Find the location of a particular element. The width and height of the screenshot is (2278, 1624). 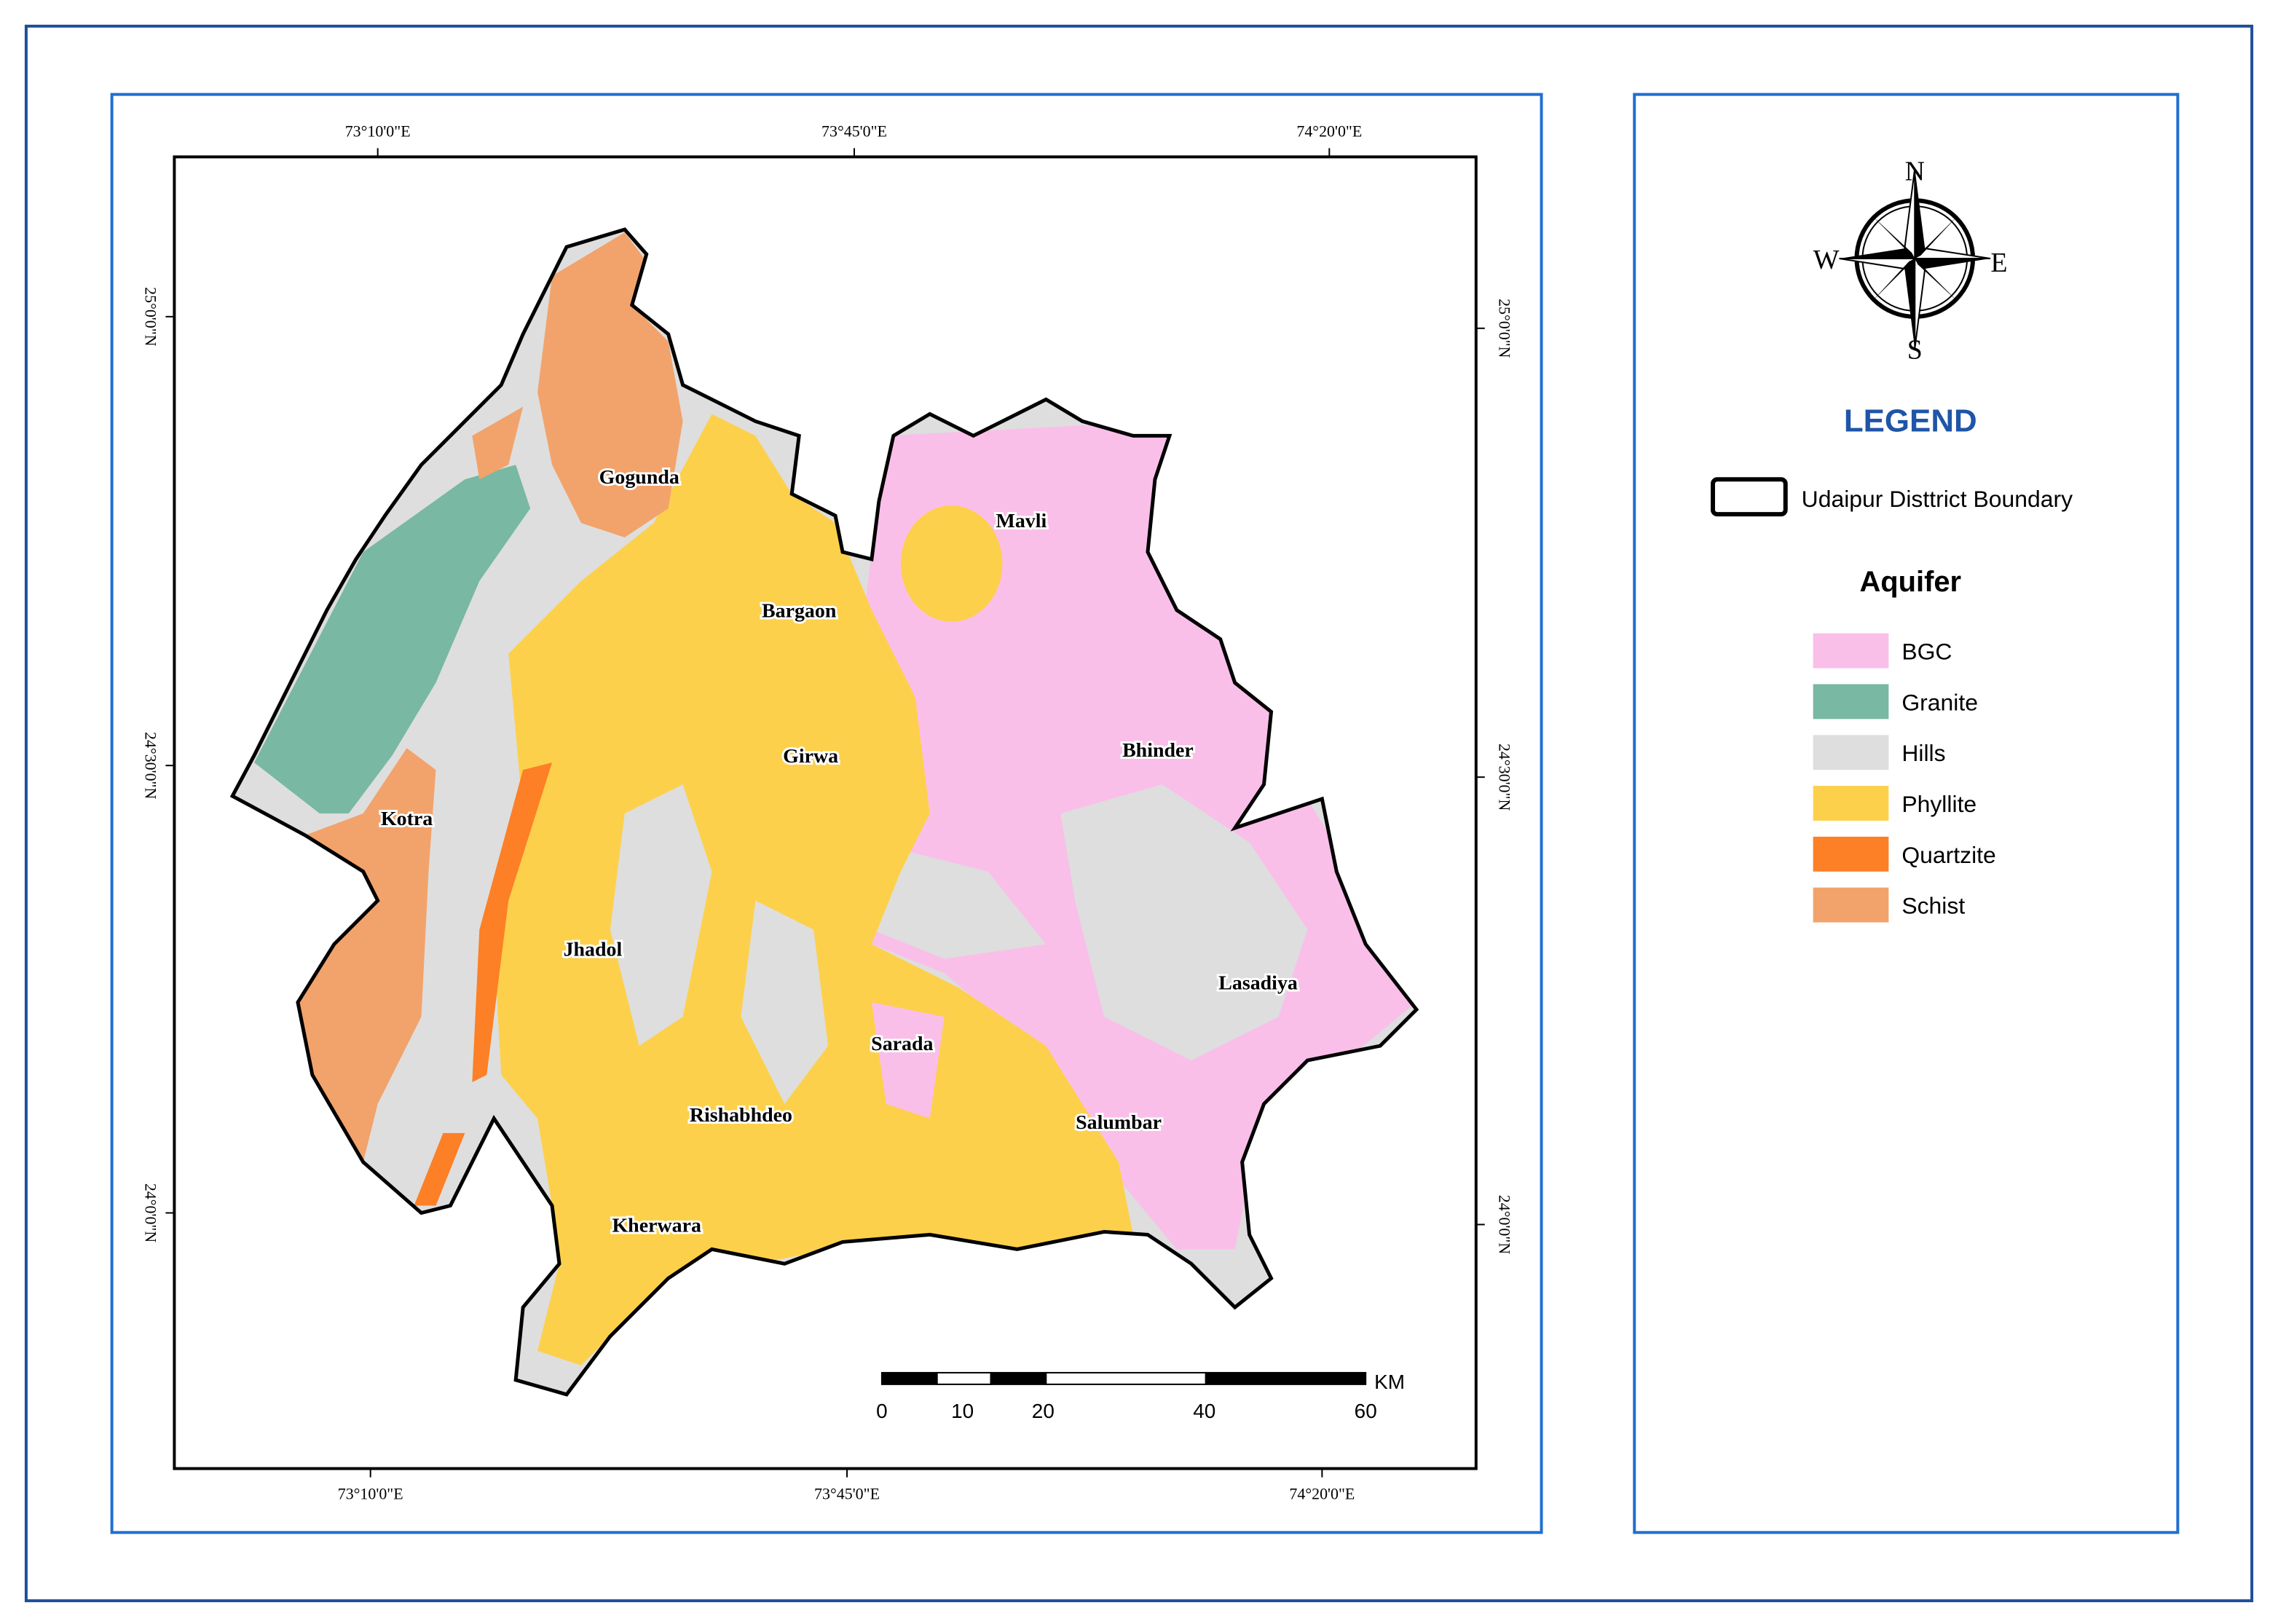

place-label: Bargaon is located at coordinates (800, 611).